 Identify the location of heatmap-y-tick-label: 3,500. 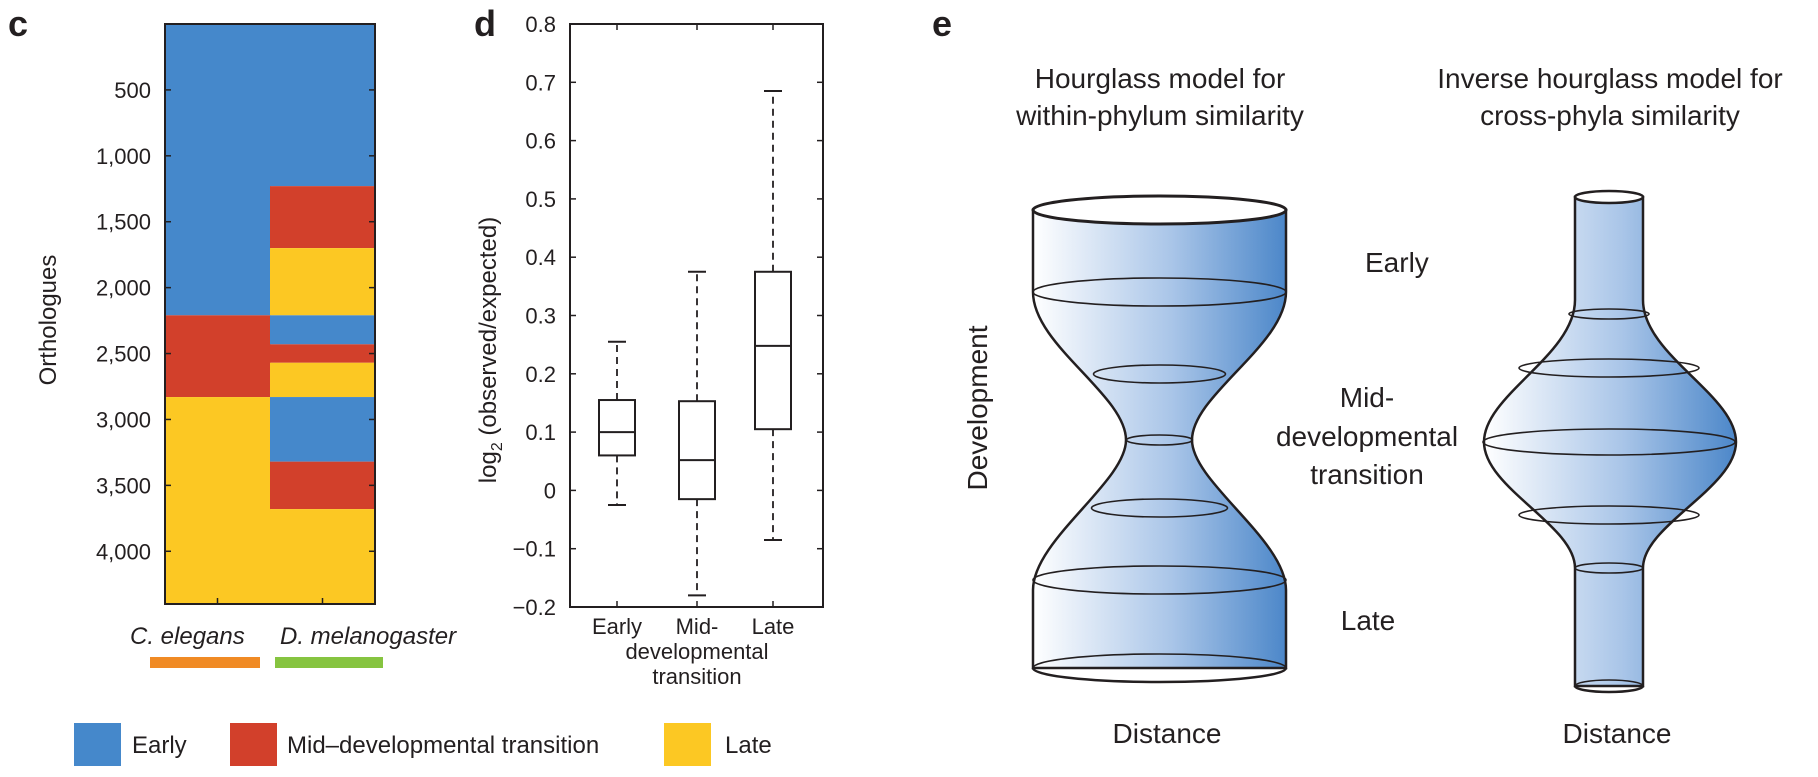
(123, 485).